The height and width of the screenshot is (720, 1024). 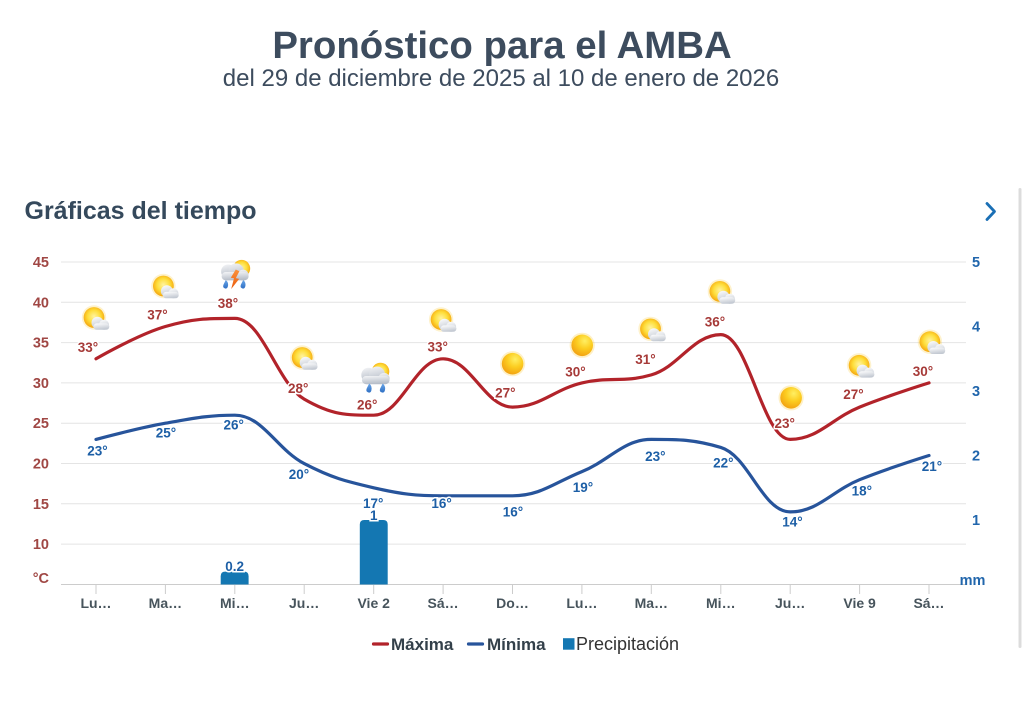 I want to click on svg-text: °C, so click(x=41, y=579).